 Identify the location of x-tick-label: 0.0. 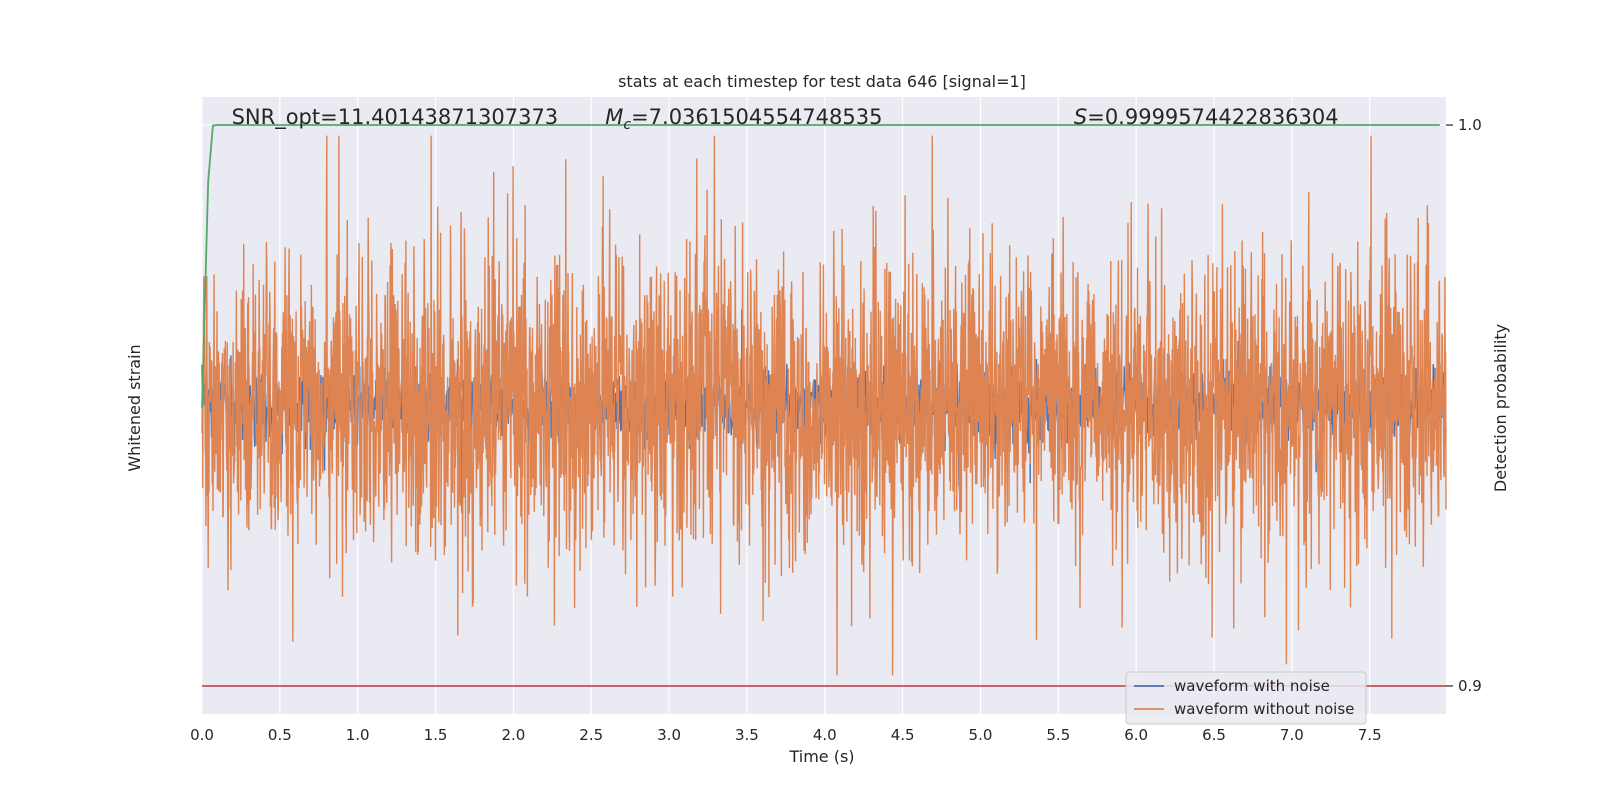
(202, 735).